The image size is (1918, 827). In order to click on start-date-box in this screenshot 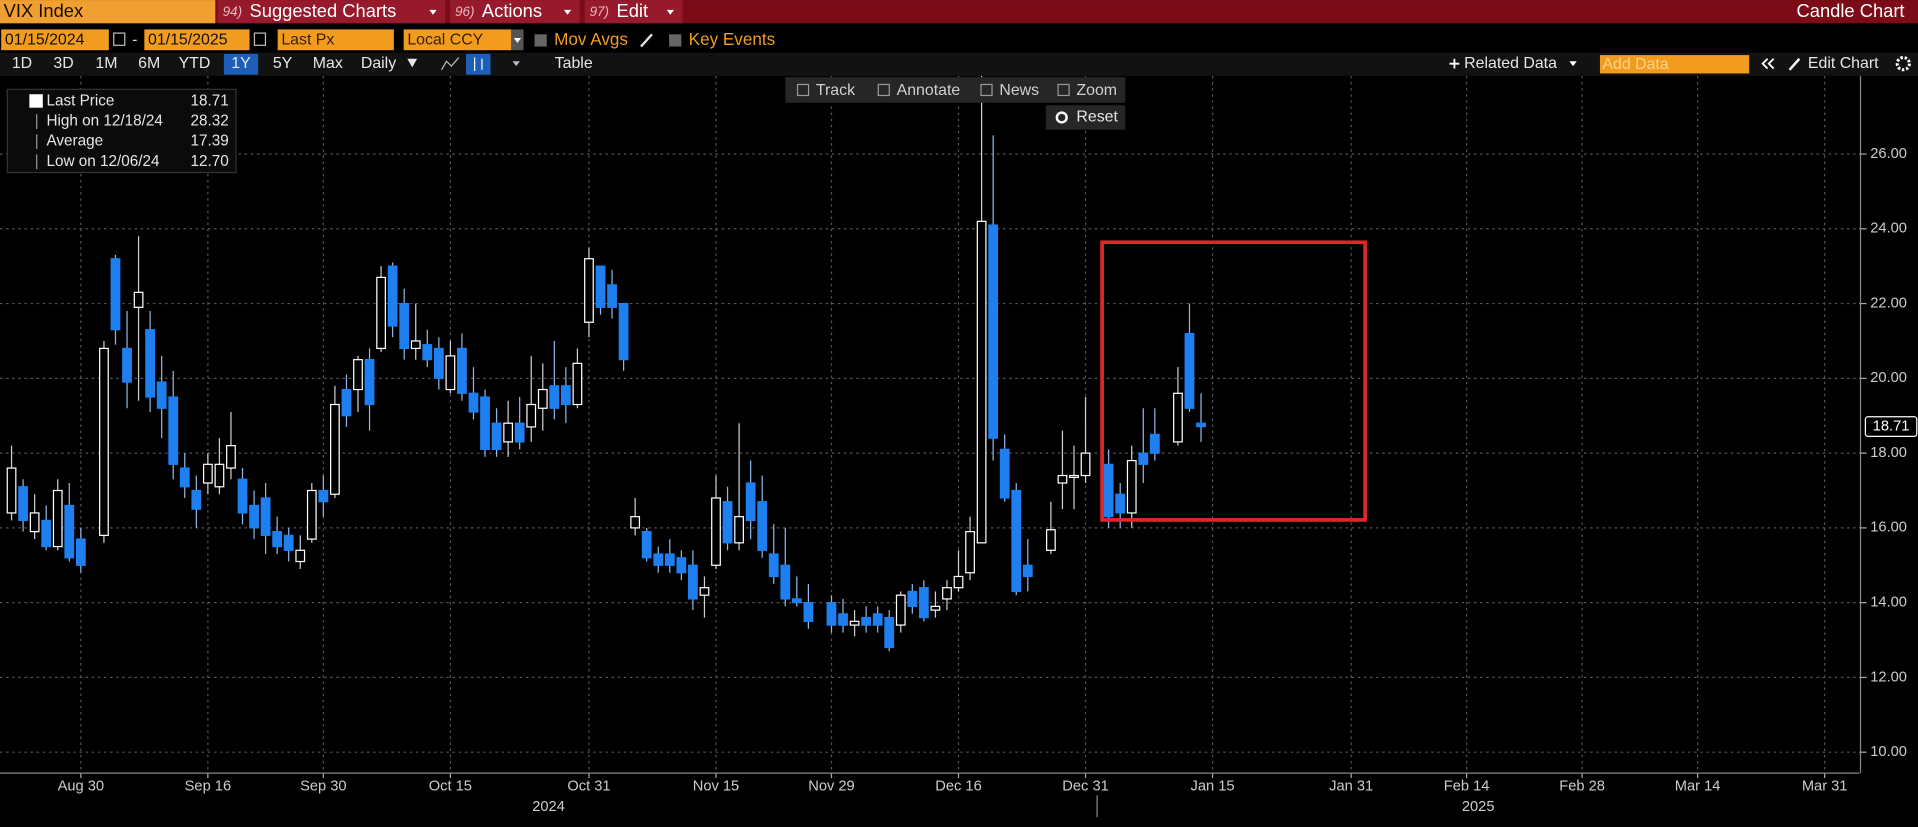, I will do `click(55, 40)`.